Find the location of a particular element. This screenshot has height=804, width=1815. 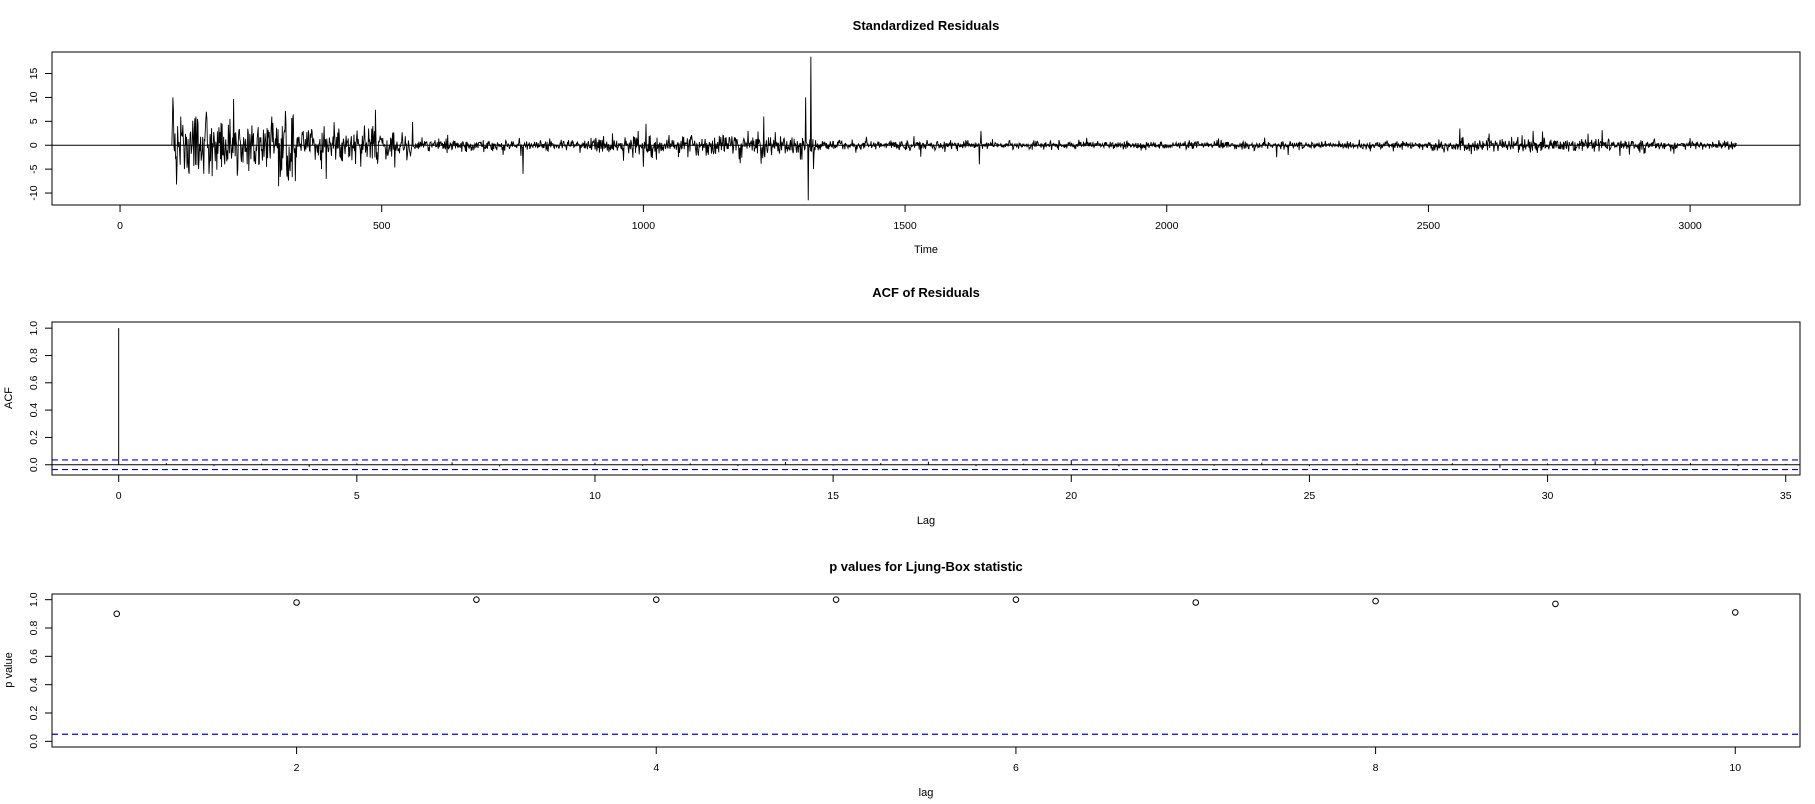

acf-ylabel: ACF is located at coordinates (9, 398).